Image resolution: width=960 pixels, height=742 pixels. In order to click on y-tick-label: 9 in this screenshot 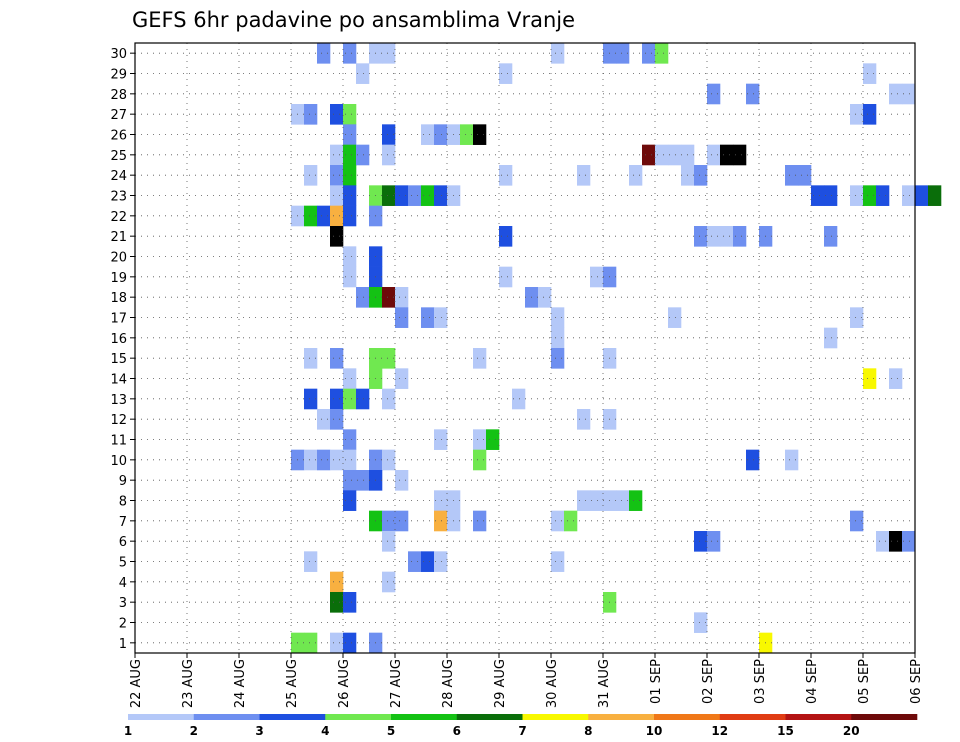, I will do `click(123, 481)`.